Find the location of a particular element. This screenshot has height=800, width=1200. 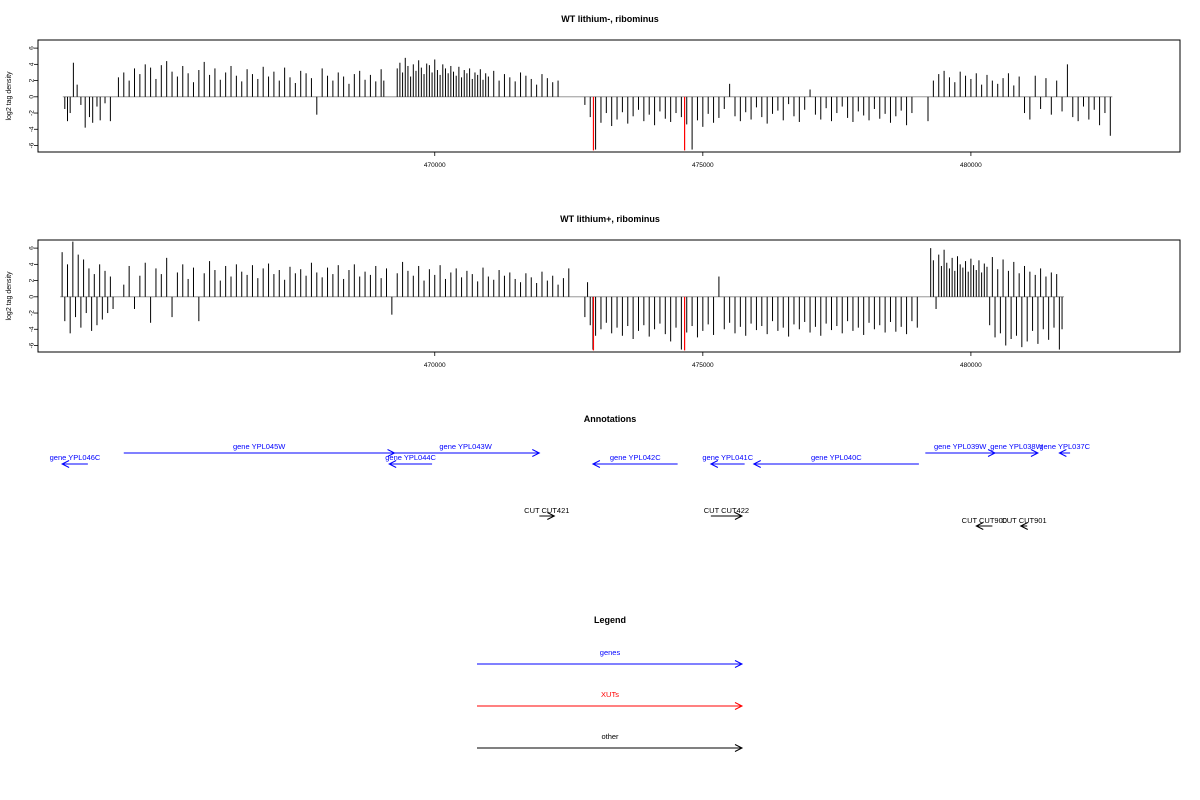

gene-label: gene YPL041C is located at coordinates (727, 457).